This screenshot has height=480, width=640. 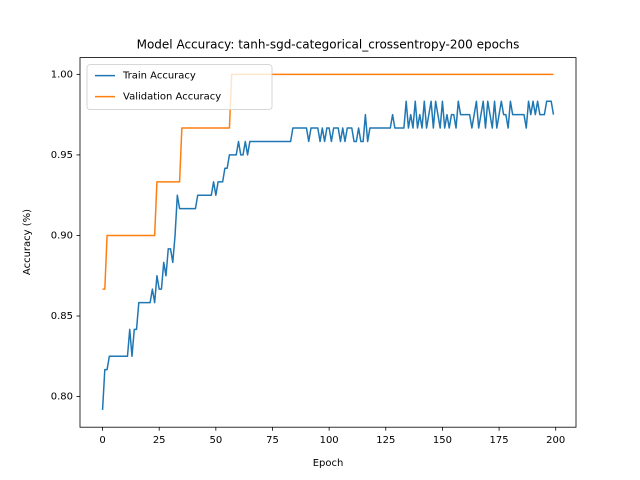 I want to click on y-tick-label: 0.85, so click(x=62, y=316).